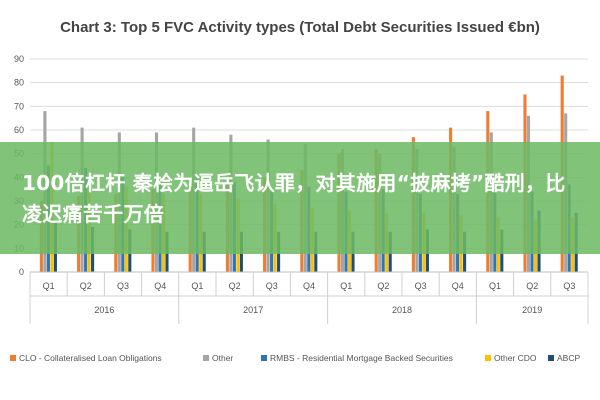 The image size is (600, 400). Describe the element at coordinates (532, 310) in the screenshot. I see `year-label: 2019` at that location.